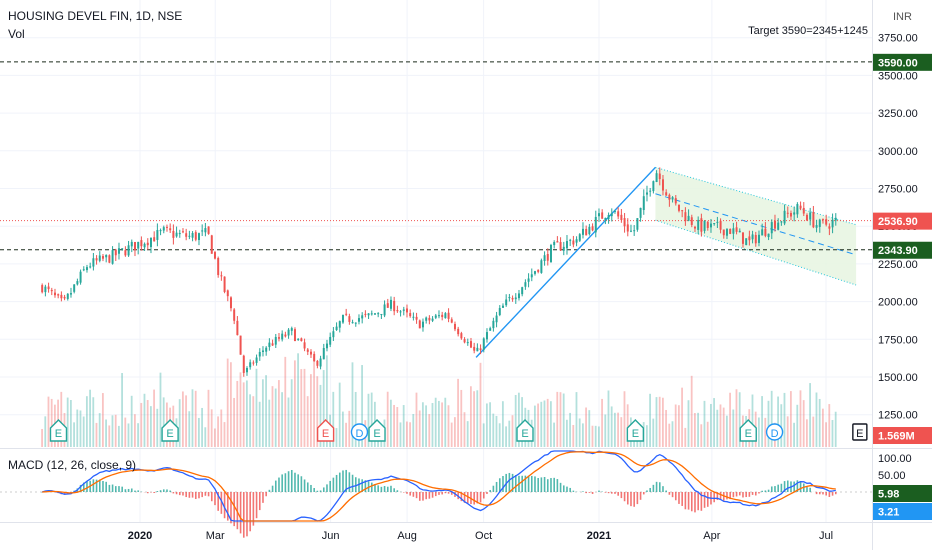 This screenshot has height=555, width=932. Describe the element at coordinates (898, 303) in the screenshot. I see `price-axis-tick: 2000.00` at that location.